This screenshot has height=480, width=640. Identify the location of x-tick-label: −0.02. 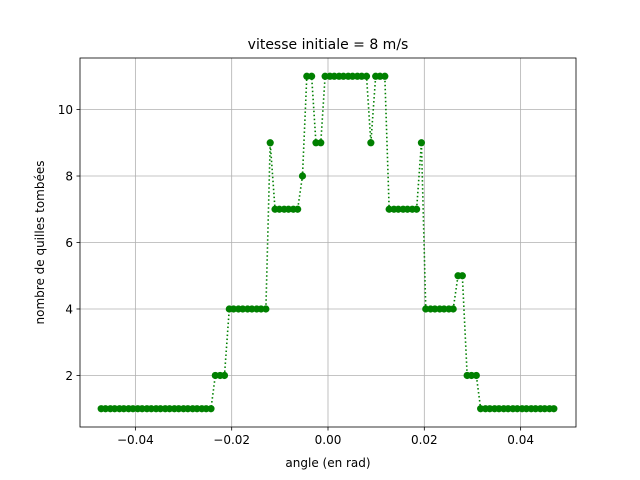
(231, 440).